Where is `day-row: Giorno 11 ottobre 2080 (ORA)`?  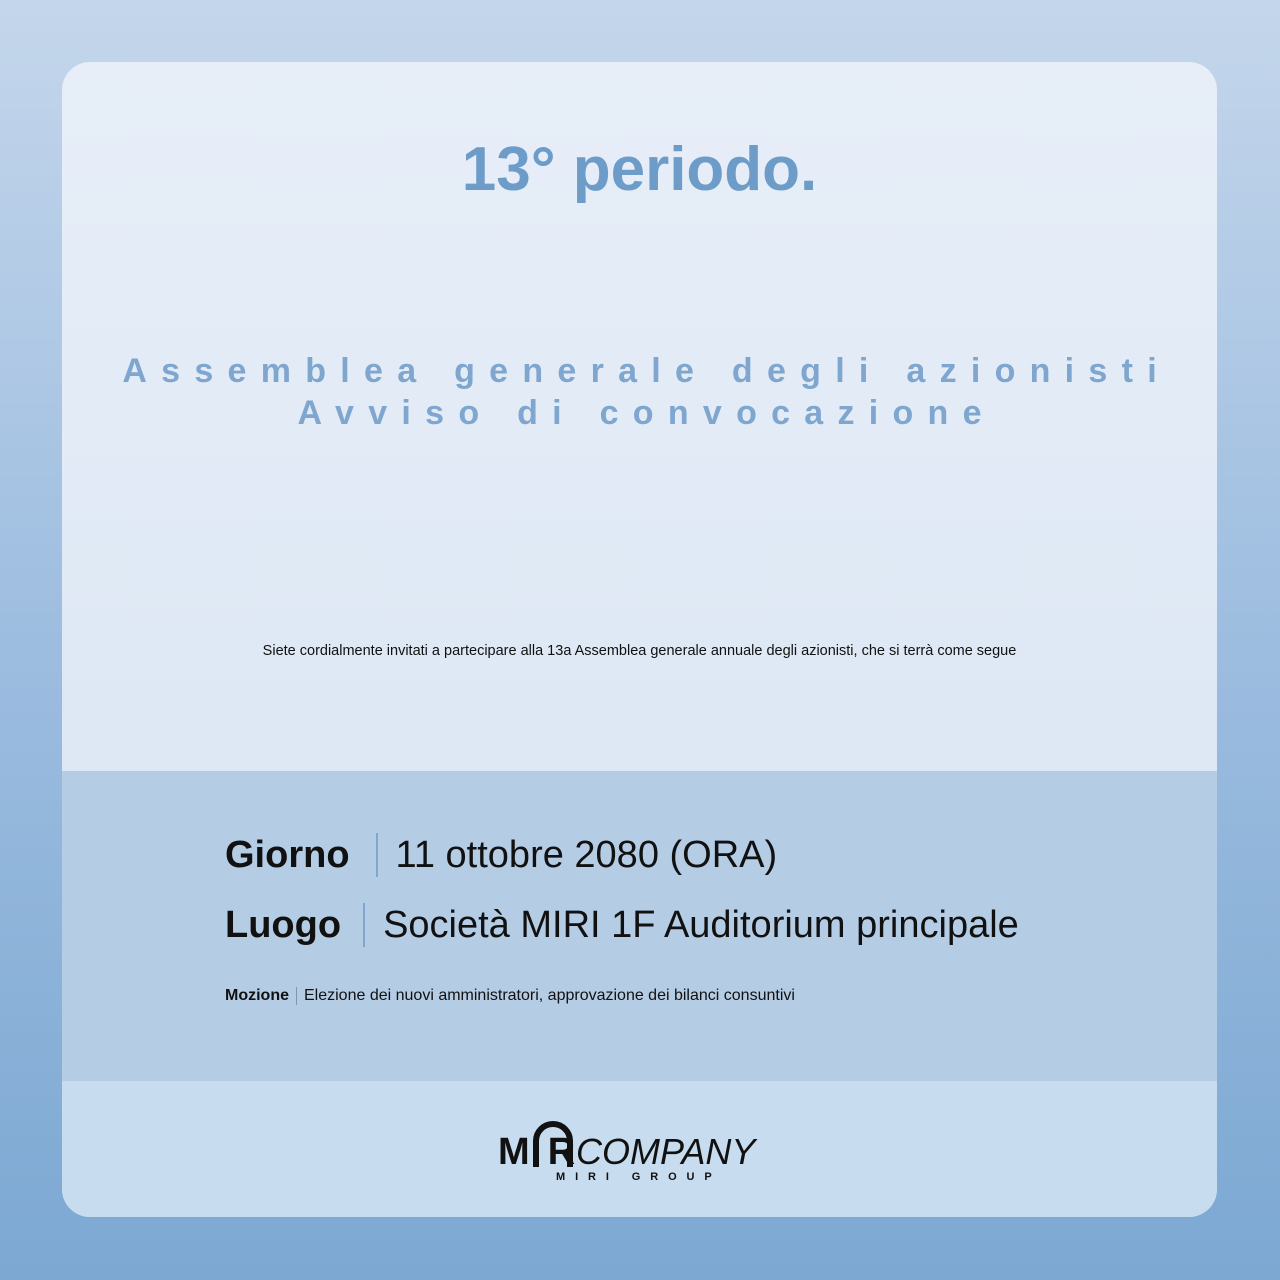 day-row: Giorno 11 ottobre 2080 (ORA) is located at coordinates (501, 855).